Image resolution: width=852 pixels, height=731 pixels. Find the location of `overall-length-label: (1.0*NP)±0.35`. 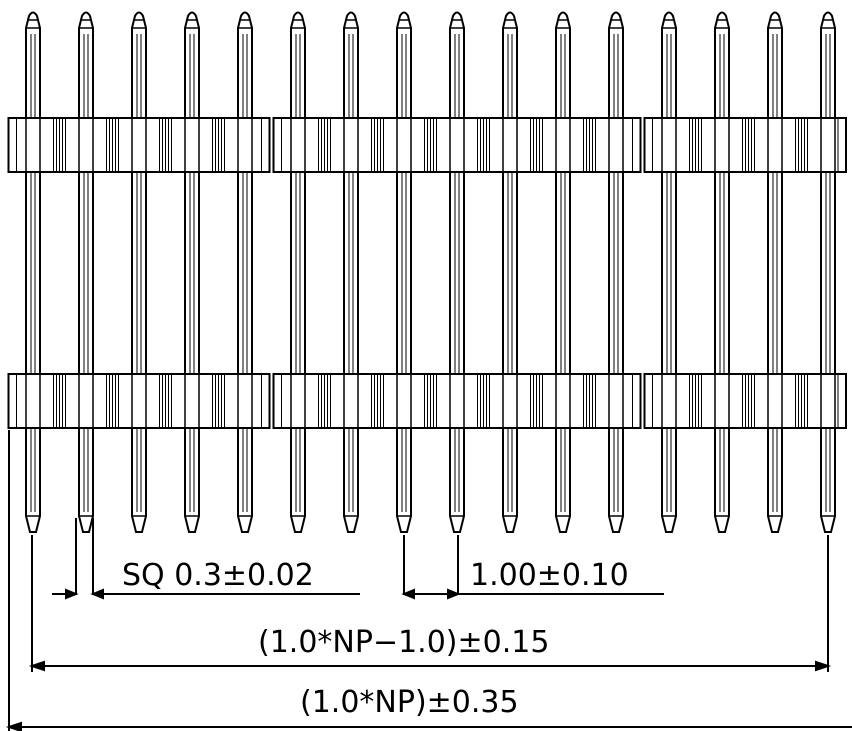

overall-length-label: (1.0*NP)±0.35 is located at coordinates (409, 702).